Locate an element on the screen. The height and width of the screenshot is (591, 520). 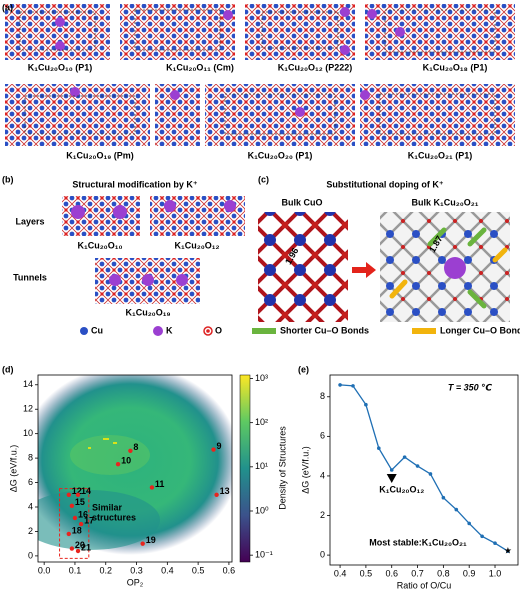
x-tick-label: 0.5 is located at coordinates (366, 573).